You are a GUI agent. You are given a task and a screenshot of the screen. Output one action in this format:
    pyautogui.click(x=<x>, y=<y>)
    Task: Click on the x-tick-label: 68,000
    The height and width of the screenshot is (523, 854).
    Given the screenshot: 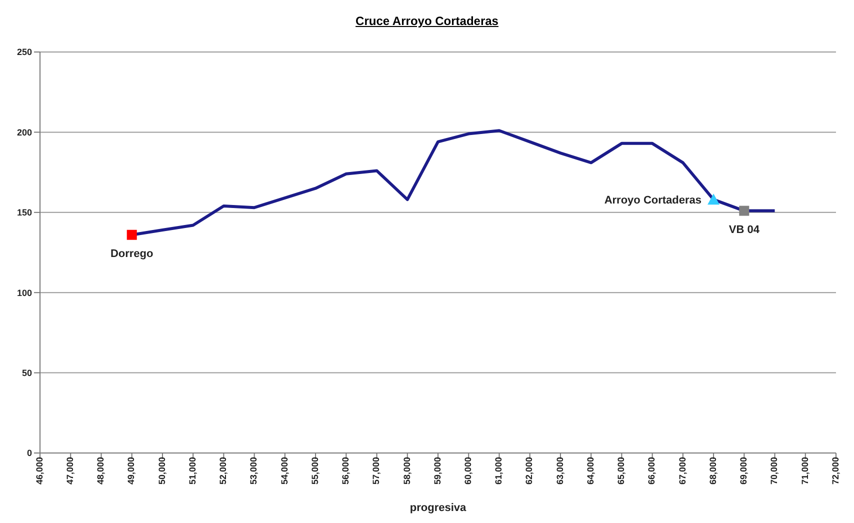 What is the action you would take?
    pyautogui.click(x=713, y=471)
    